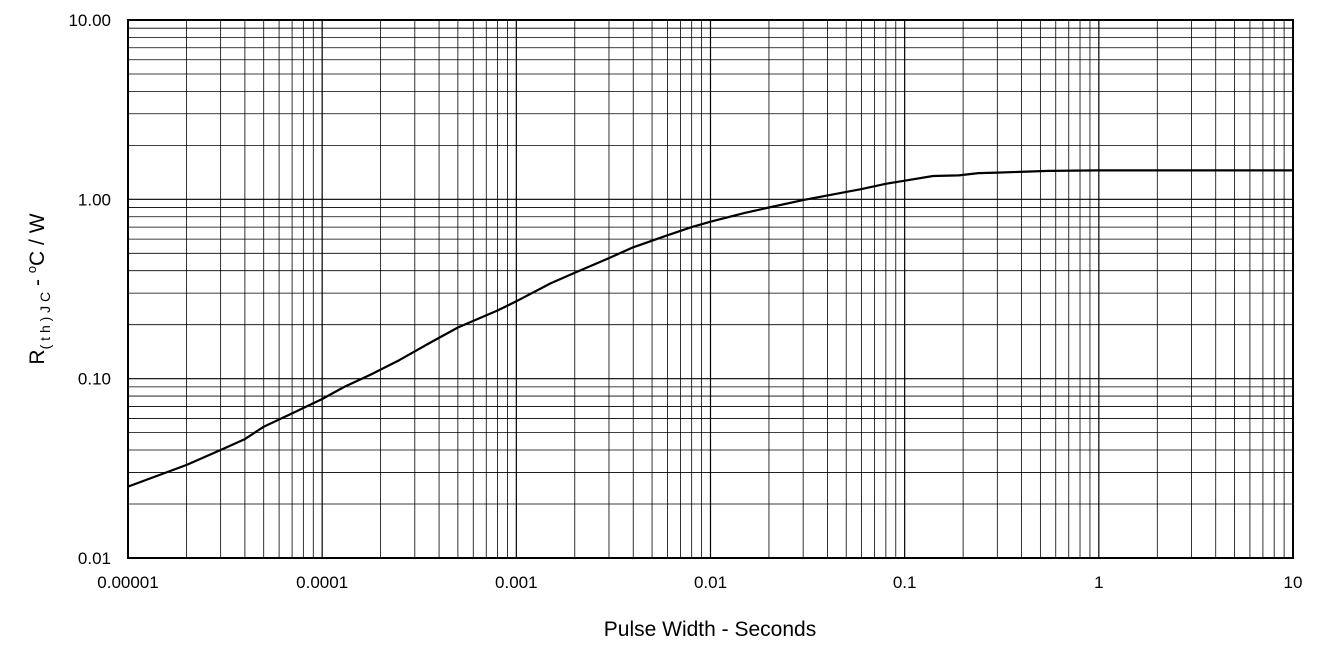 The image size is (1324, 649). I want to click on y-tick-label: 1.00, so click(94, 199).